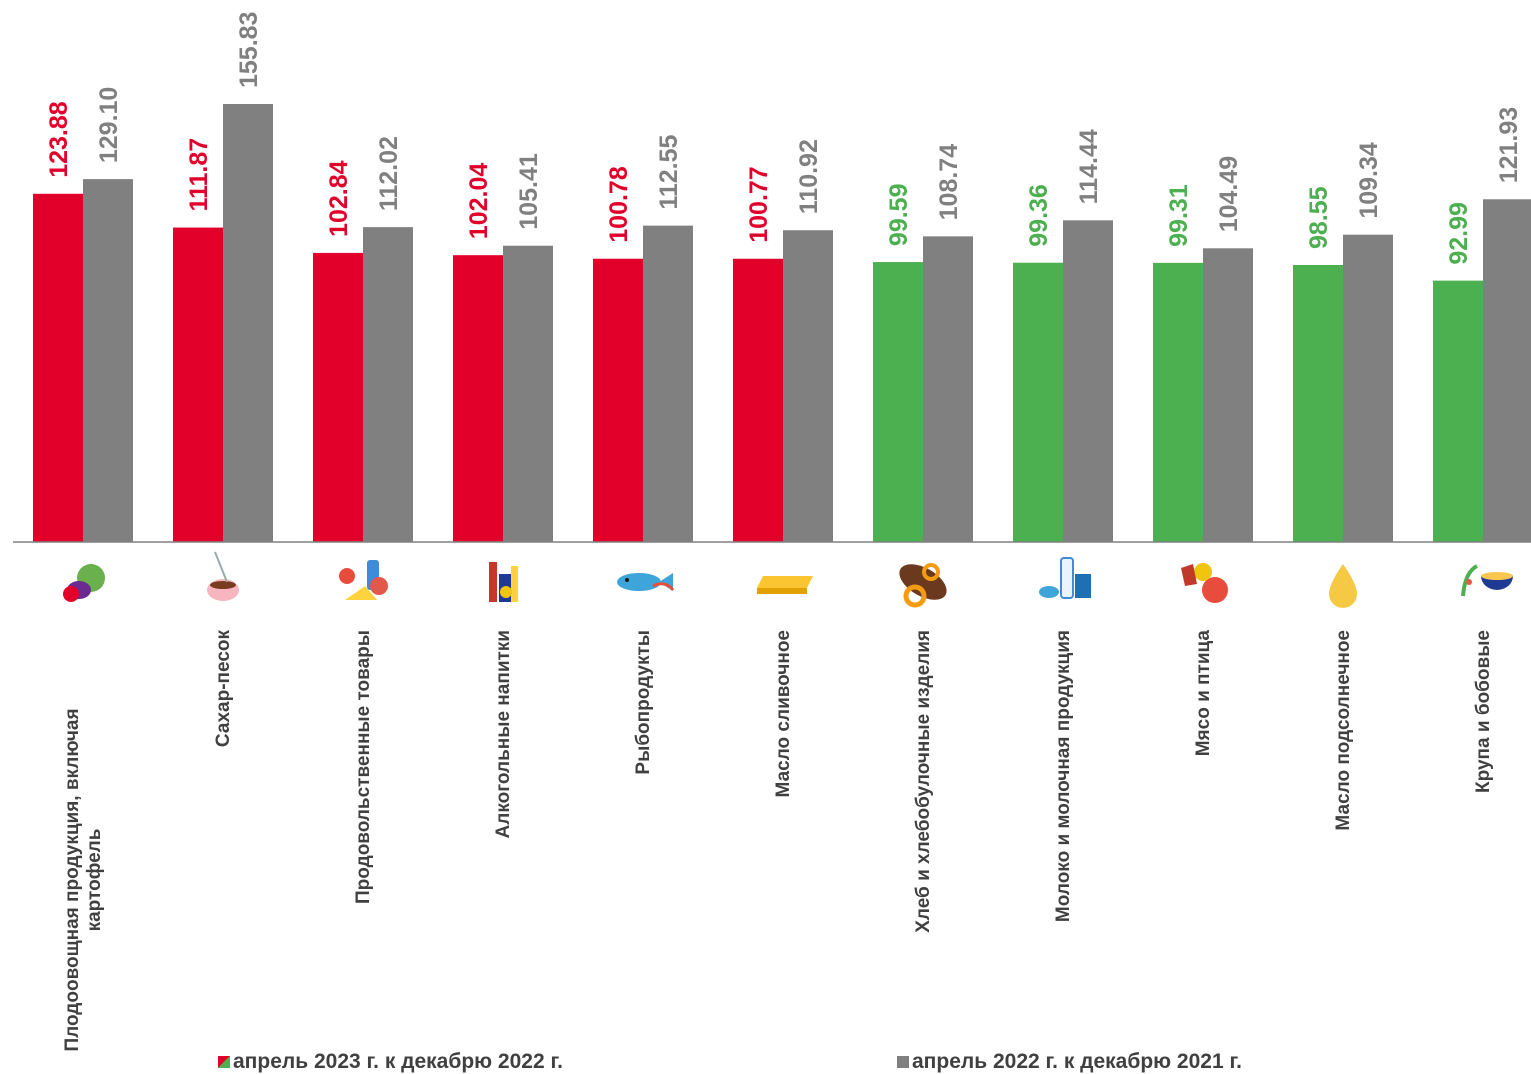  What do you see at coordinates (1229, 194) in the screenshot?
I see `value-label-prior-8: 104.49` at bounding box center [1229, 194].